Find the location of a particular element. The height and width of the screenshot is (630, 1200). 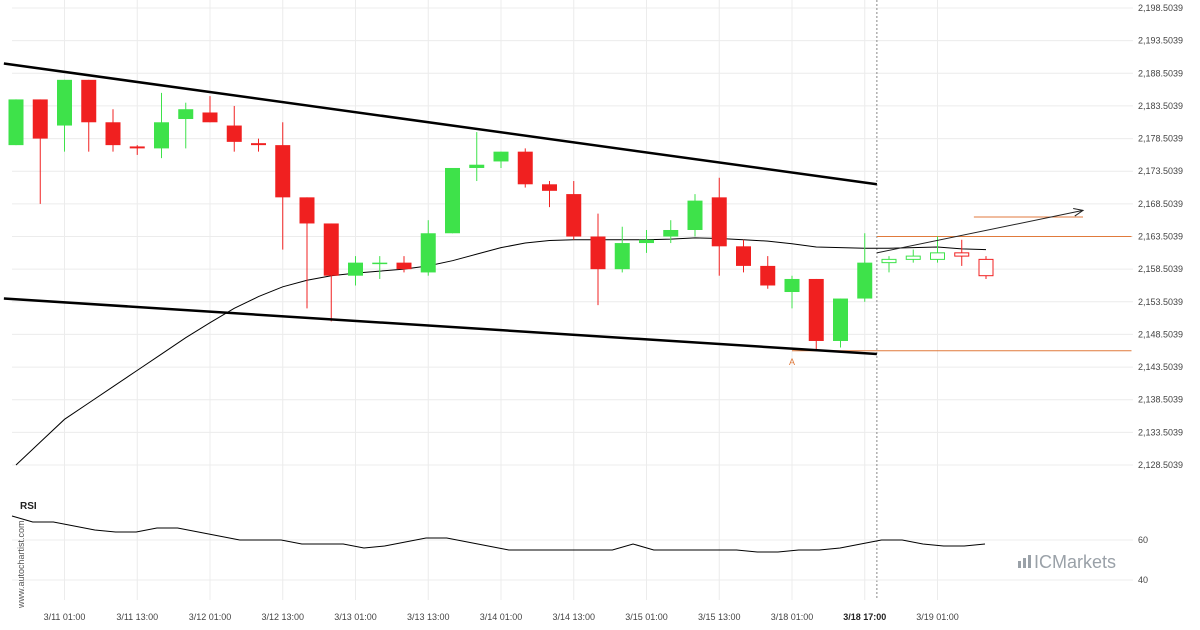

point-label: A is located at coordinates (792, 362).